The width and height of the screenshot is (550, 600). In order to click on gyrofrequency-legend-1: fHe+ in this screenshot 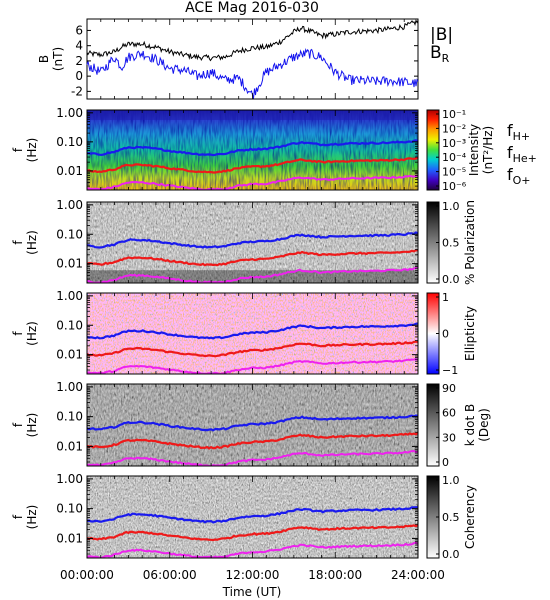, I will do `click(522, 154)`.